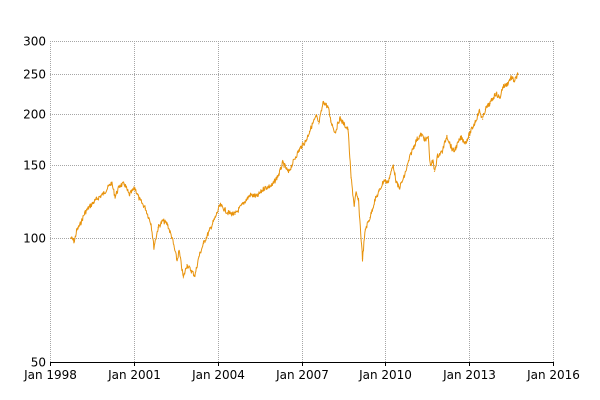  What do you see at coordinates (218, 375) in the screenshot?
I see `x-tick-label: Jan 2004` at bounding box center [218, 375].